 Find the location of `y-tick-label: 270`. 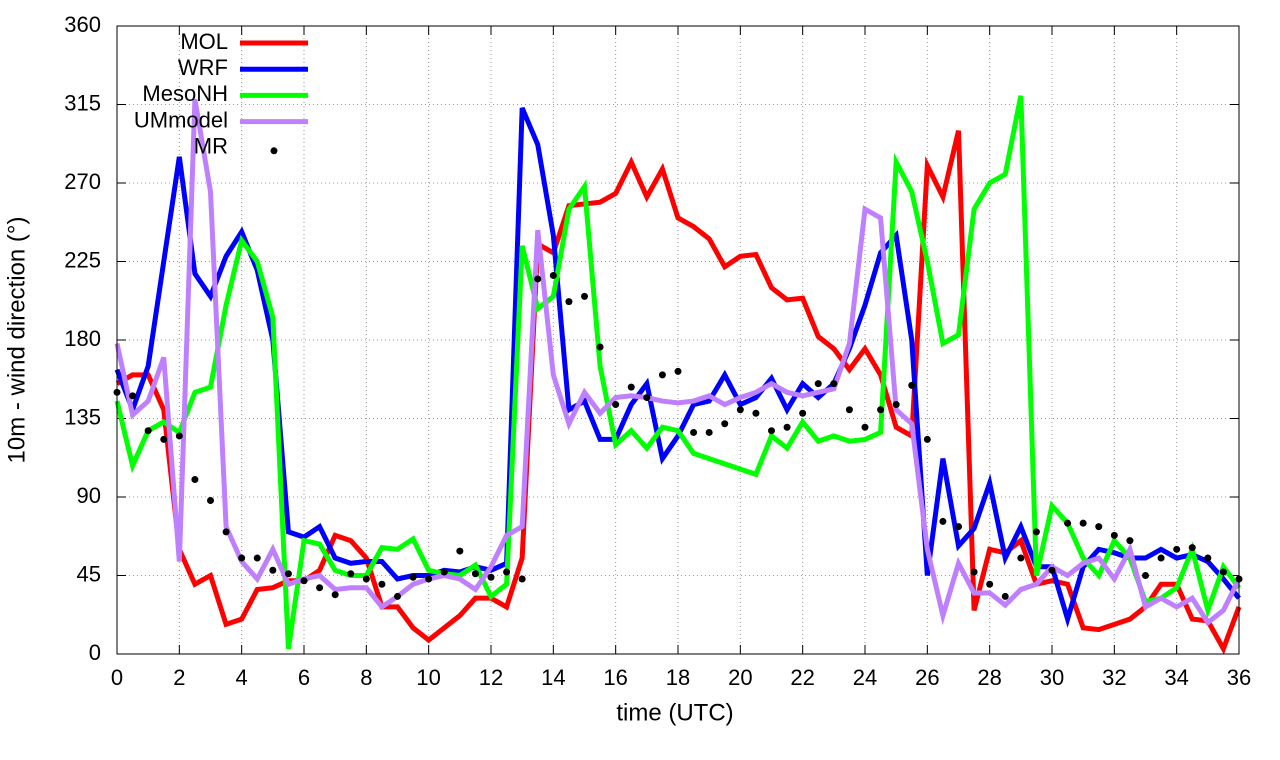

y-tick-label: 270 is located at coordinates (82, 181).